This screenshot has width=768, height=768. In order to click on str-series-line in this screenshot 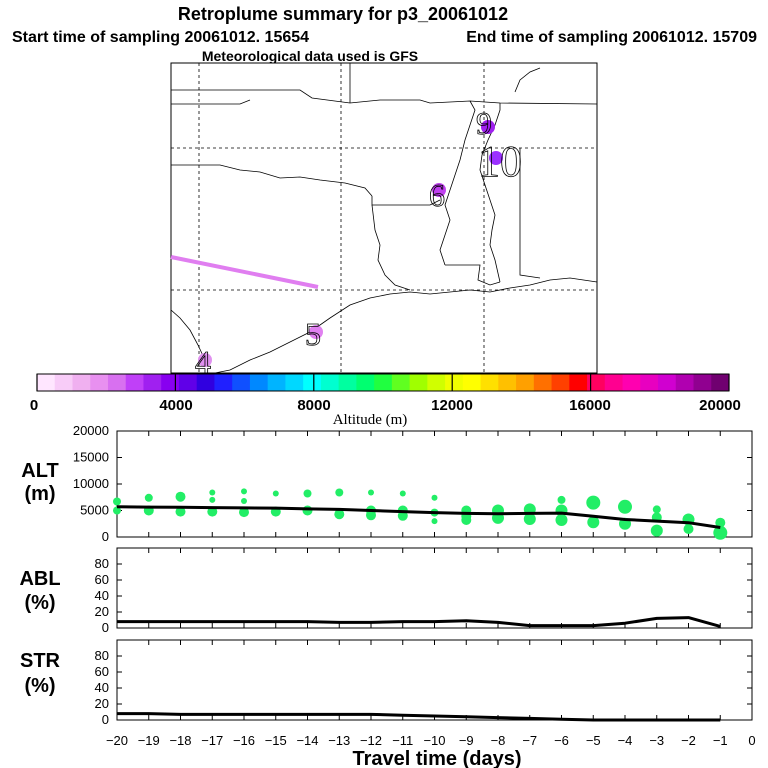, I will do `click(419, 717)`.